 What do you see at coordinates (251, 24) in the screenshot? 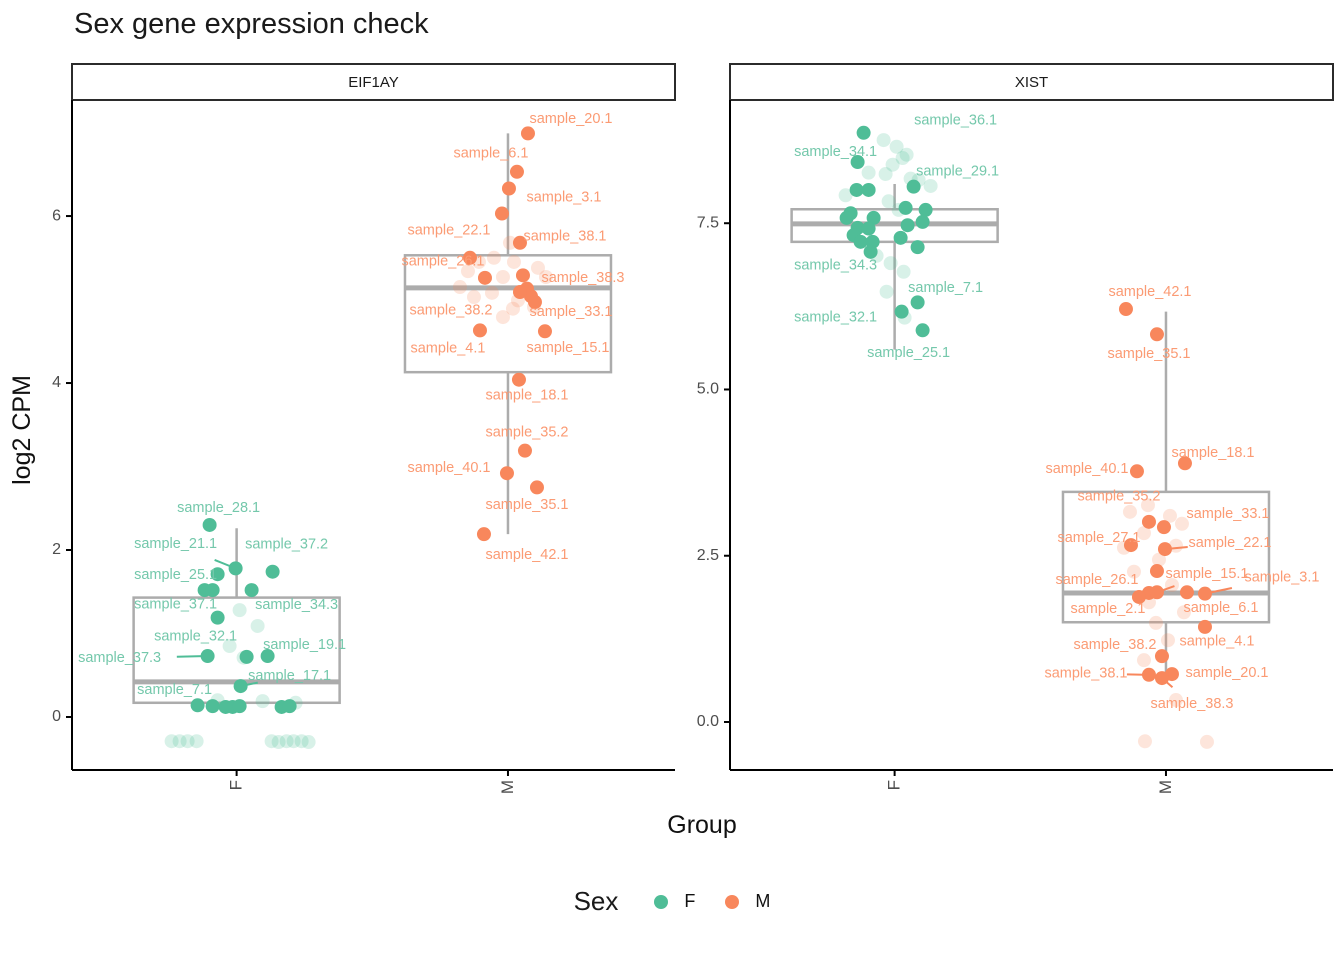
I see `plot-title: Sex gene expression check` at bounding box center [251, 24].